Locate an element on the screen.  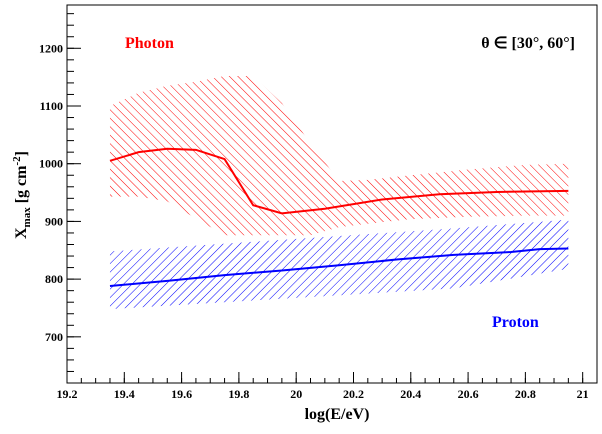
y-tick-label: 1100 is located at coordinates (51, 106).